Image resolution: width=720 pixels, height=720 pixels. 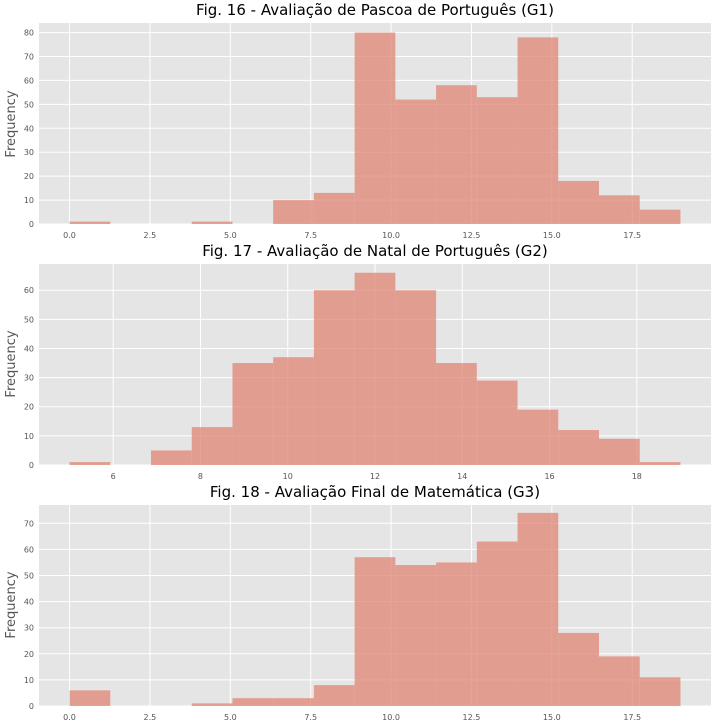 I want to click on subplot-3-xtick-label-4: 10.0, so click(x=391, y=716).